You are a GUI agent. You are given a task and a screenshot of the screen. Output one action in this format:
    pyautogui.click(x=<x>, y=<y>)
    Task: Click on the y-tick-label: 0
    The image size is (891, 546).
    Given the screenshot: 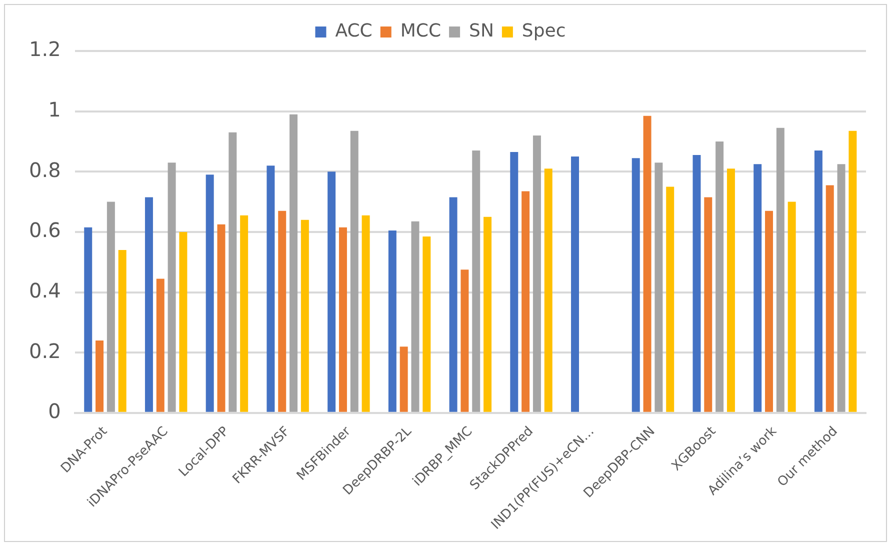 What is the action you would take?
    pyautogui.click(x=54, y=411)
    